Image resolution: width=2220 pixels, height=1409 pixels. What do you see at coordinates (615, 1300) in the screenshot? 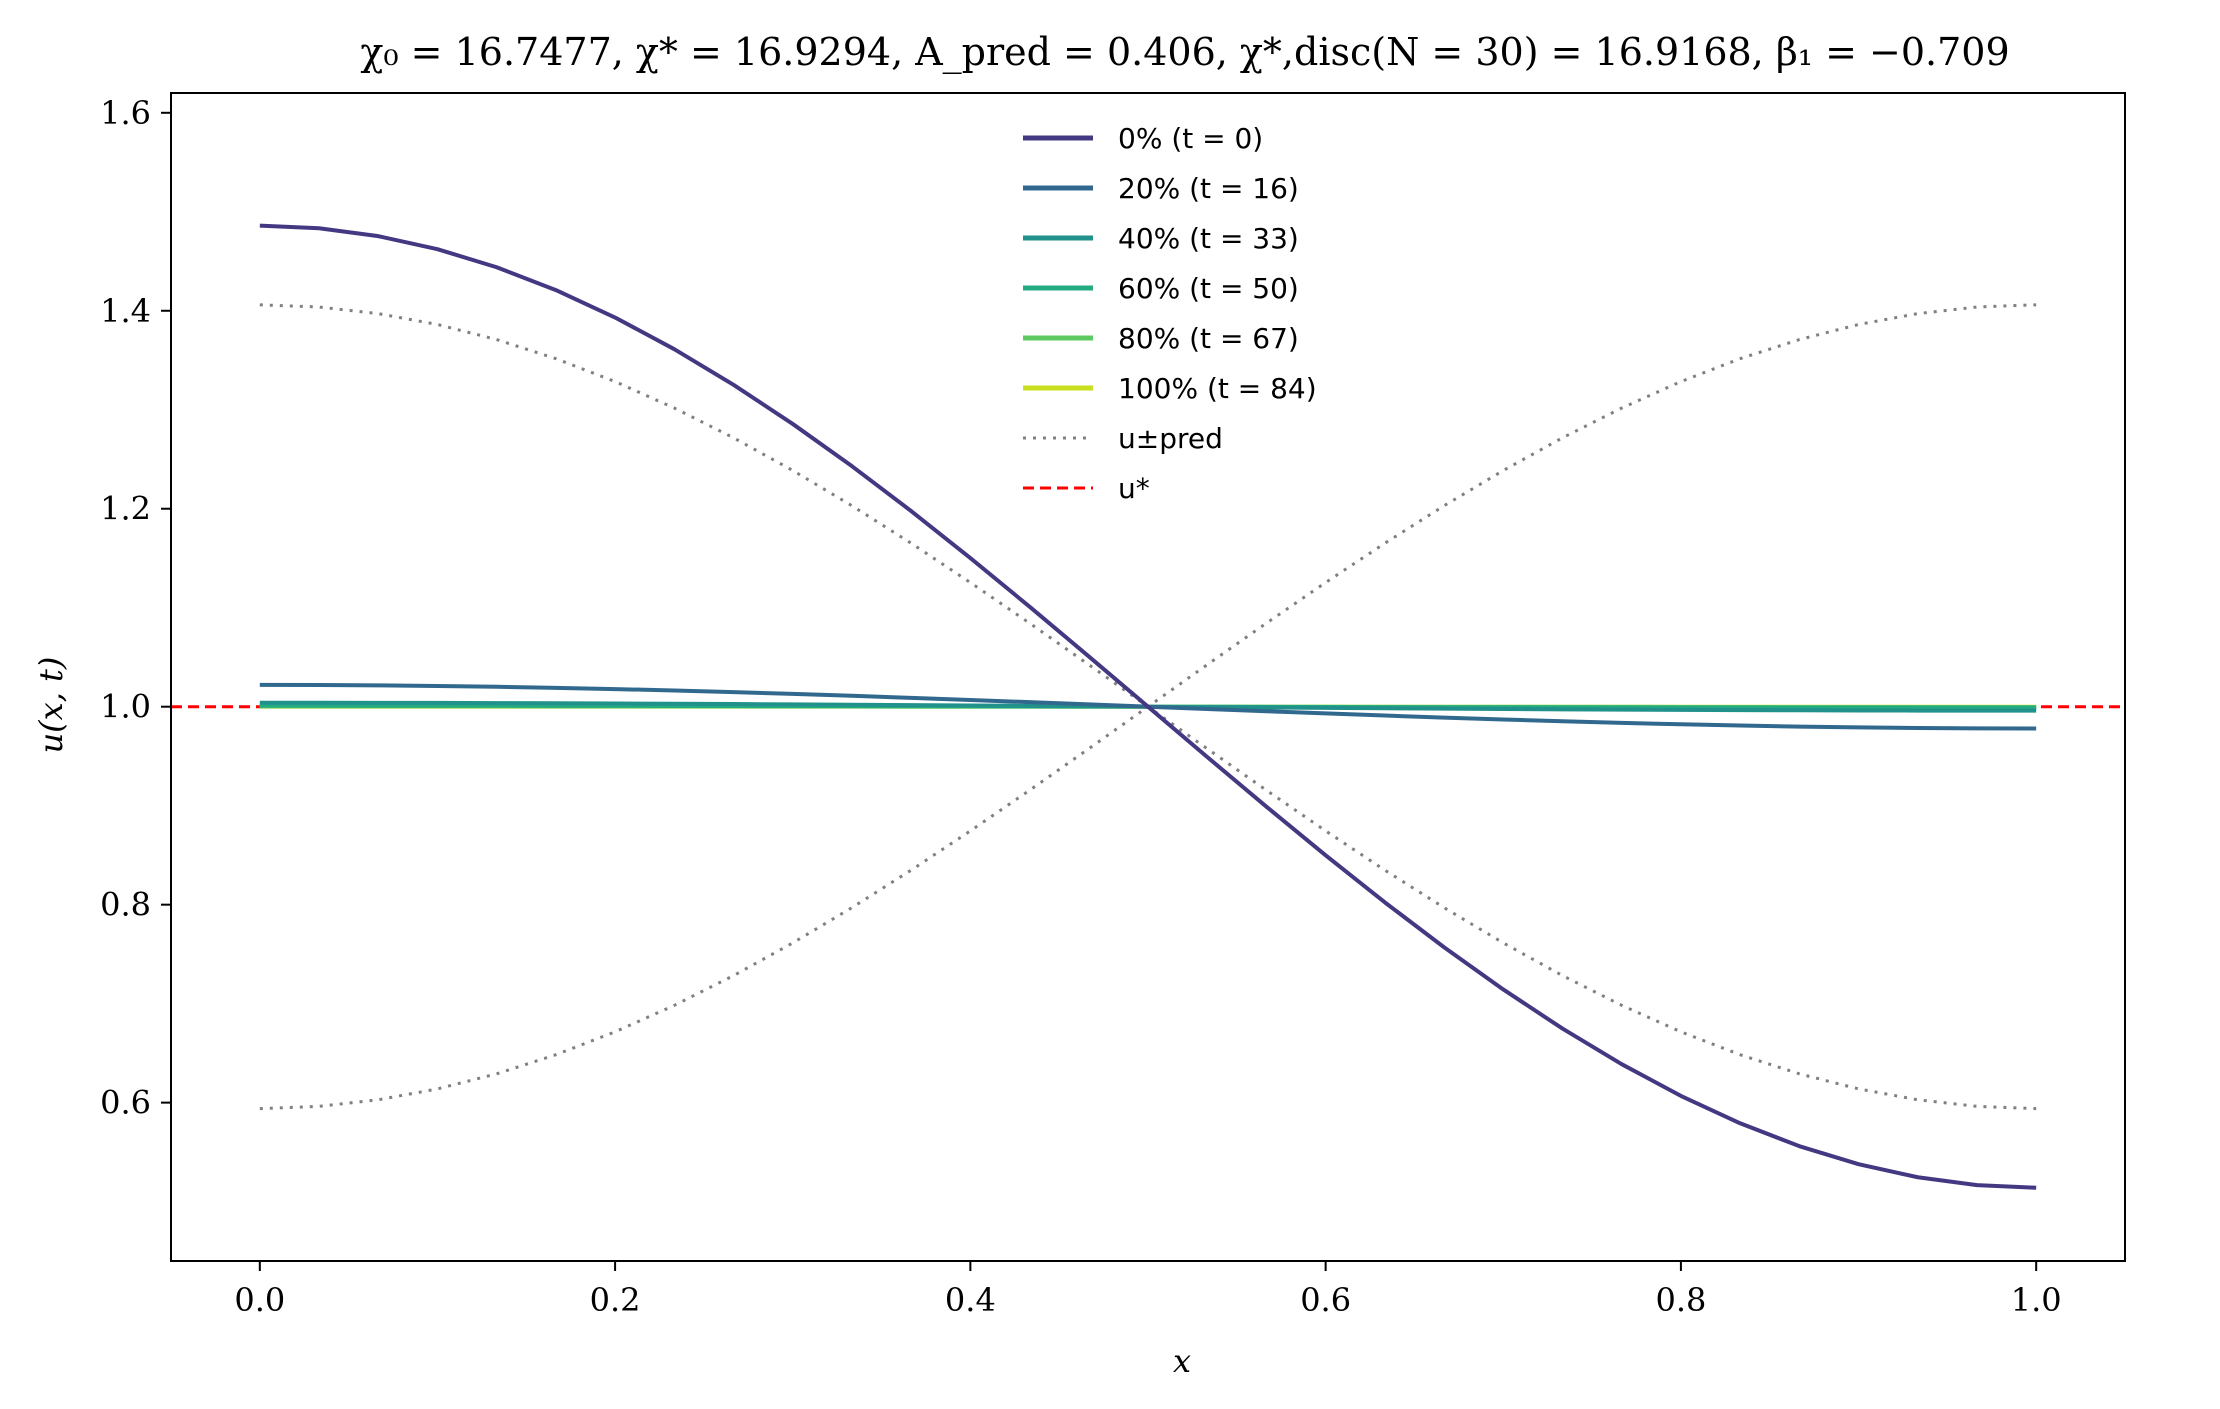
I see `x-tick-label: 0.2` at bounding box center [615, 1300].